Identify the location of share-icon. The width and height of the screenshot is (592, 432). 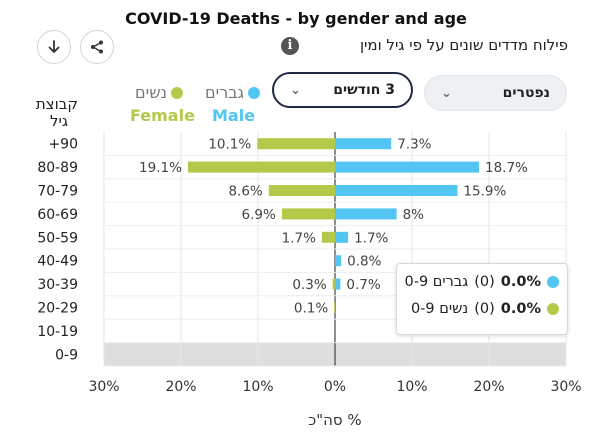
(97, 47).